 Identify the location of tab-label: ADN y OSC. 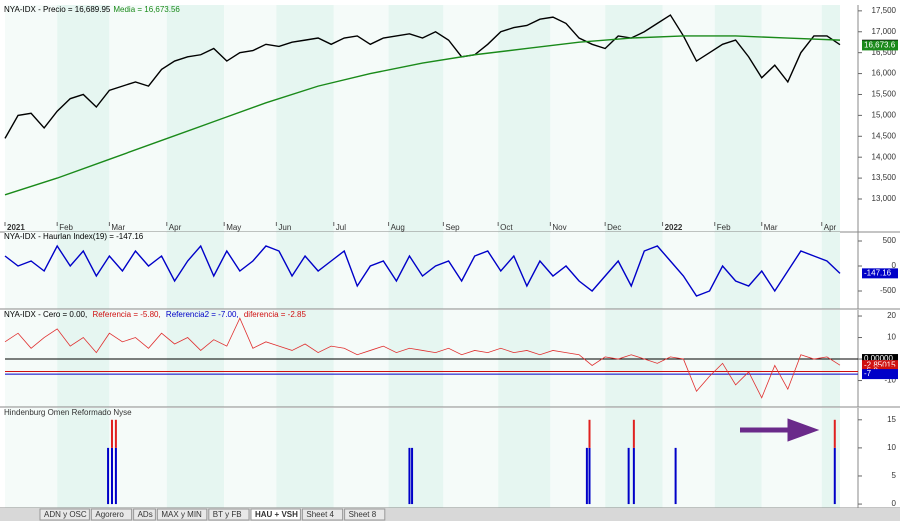
(65, 514).